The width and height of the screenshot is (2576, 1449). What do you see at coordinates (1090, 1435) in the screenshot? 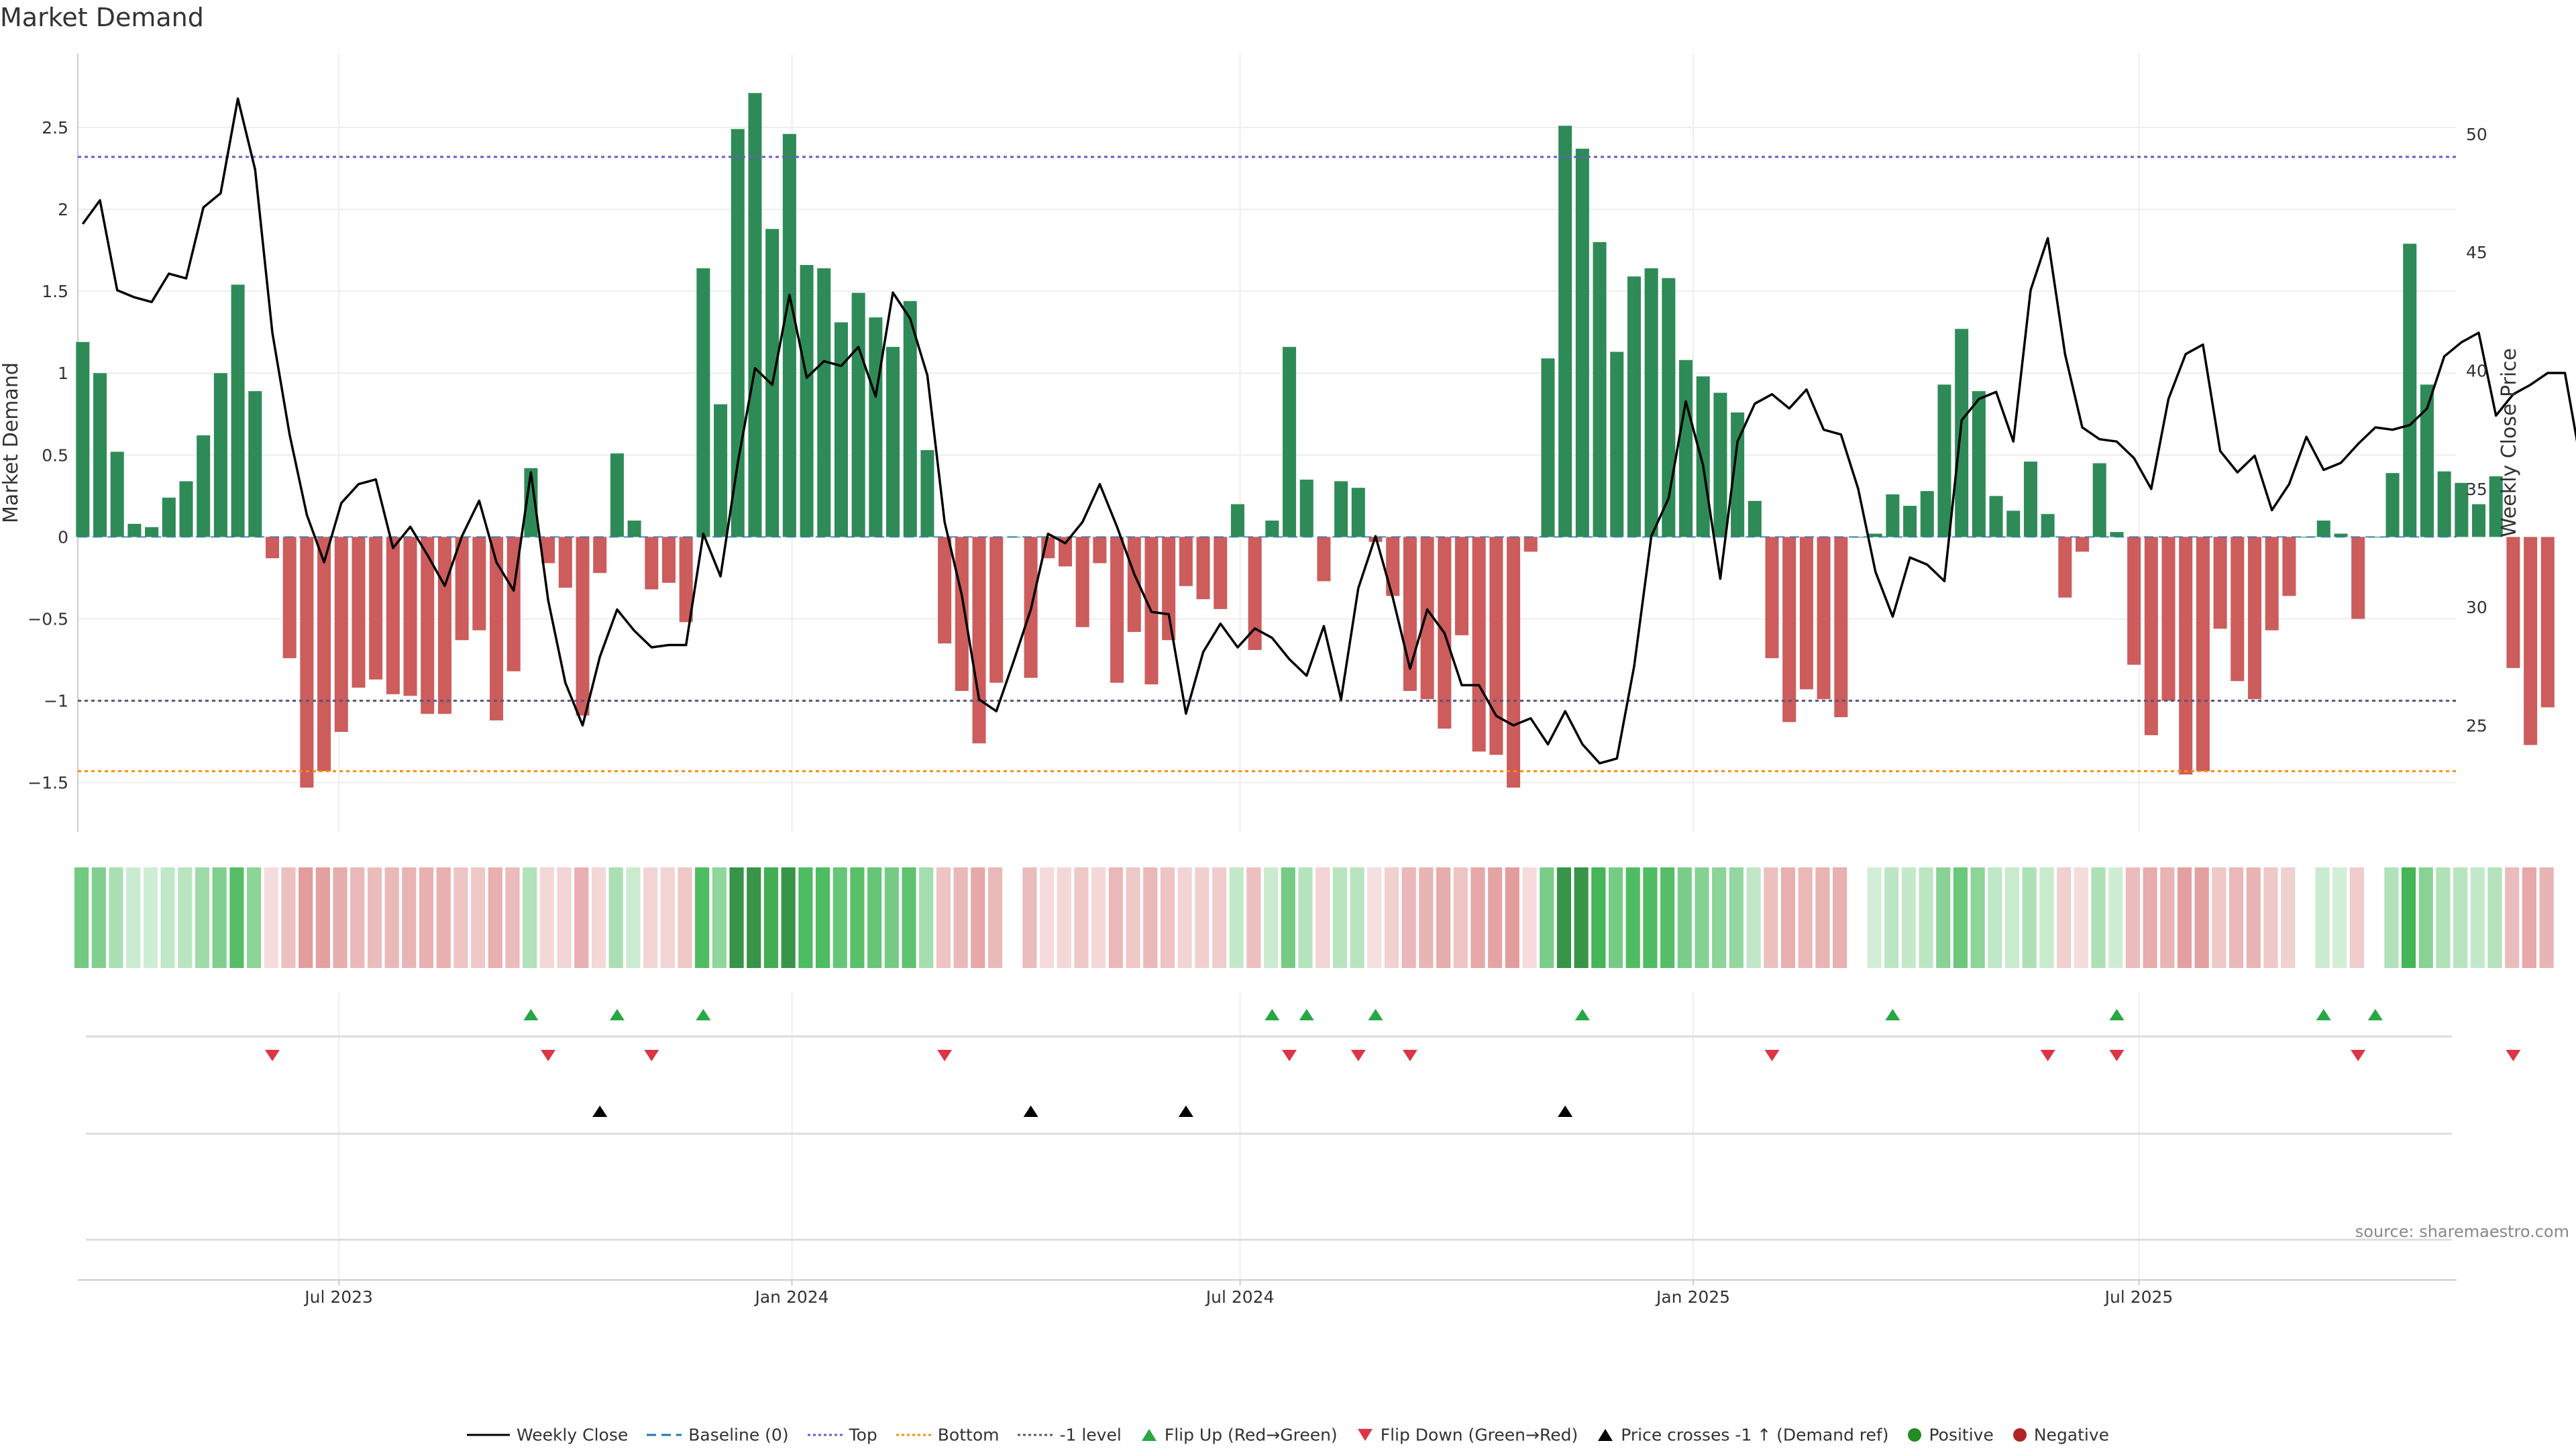
I see `legend-label: -1 level` at bounding box center [1090, 1435].